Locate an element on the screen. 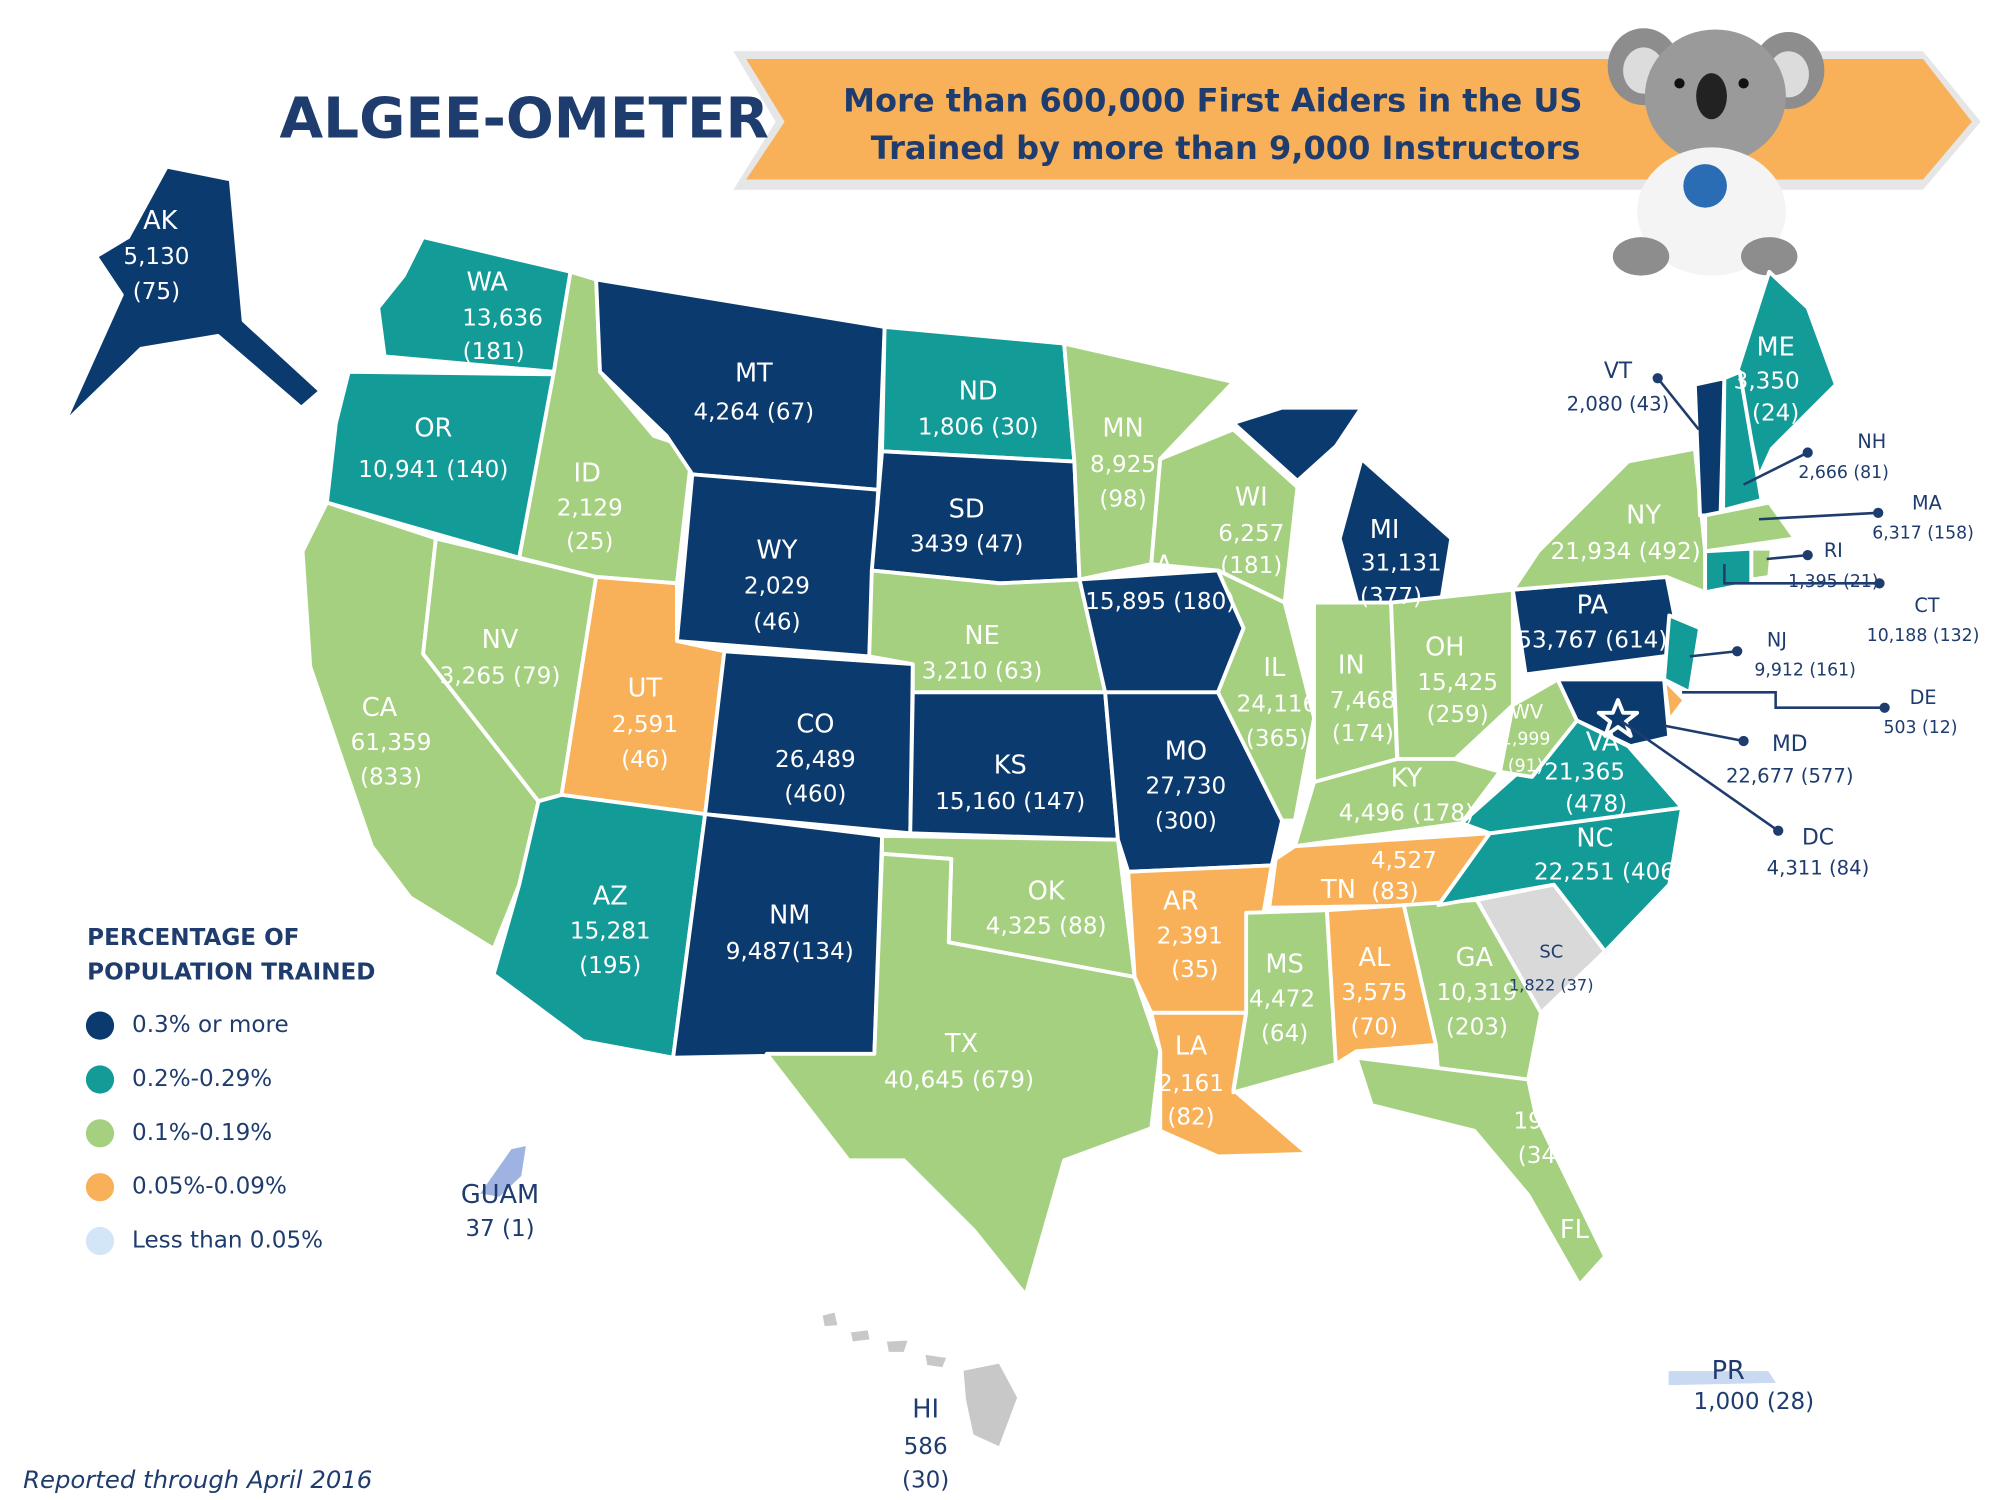  state-count: 21,365 is located at coordinates (1584, 773).